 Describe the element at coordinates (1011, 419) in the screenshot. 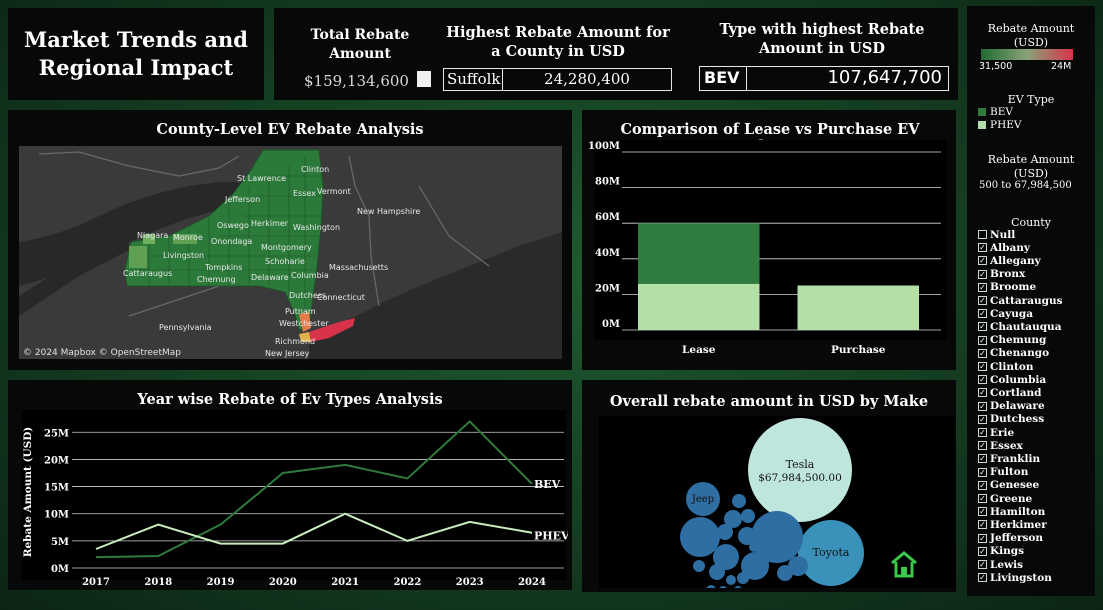

I see `county-filter-item: ✓ Dutchess` at that location.